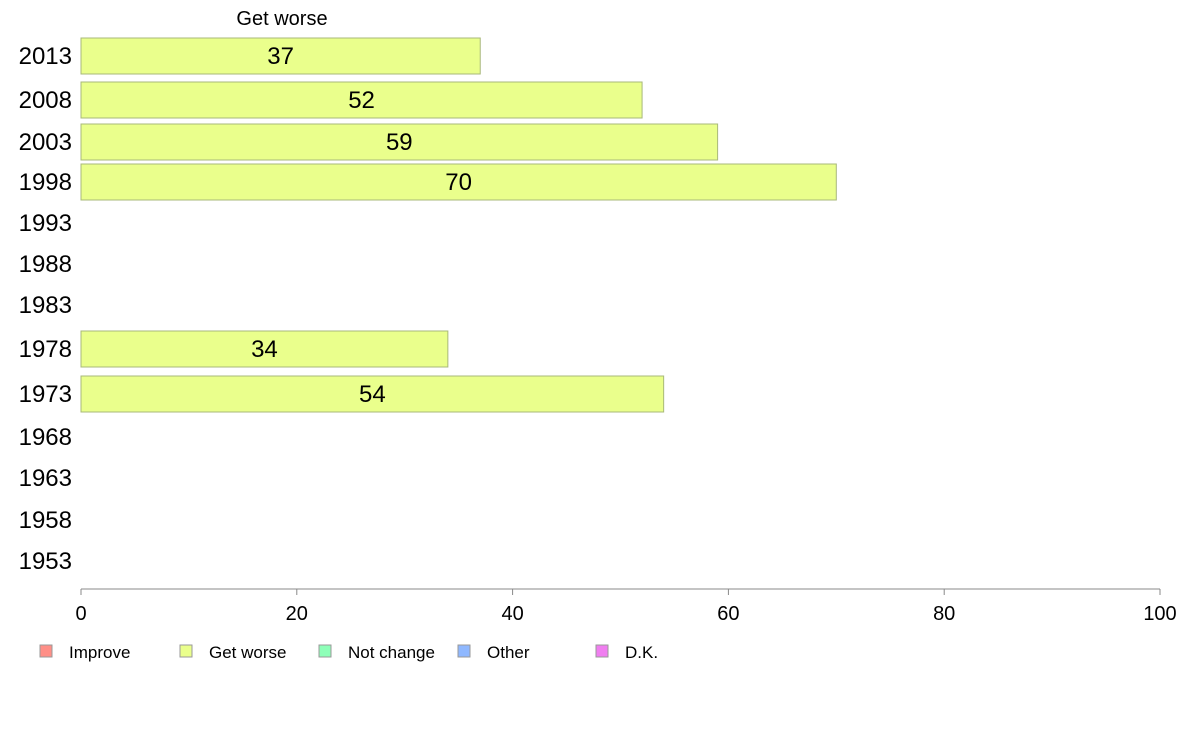 This screenshot has width=1188, height=736. What do you see at coordinates (45, 142) in the screenshot?
I see `category-label: 2003` at bounding box center [45, 142].